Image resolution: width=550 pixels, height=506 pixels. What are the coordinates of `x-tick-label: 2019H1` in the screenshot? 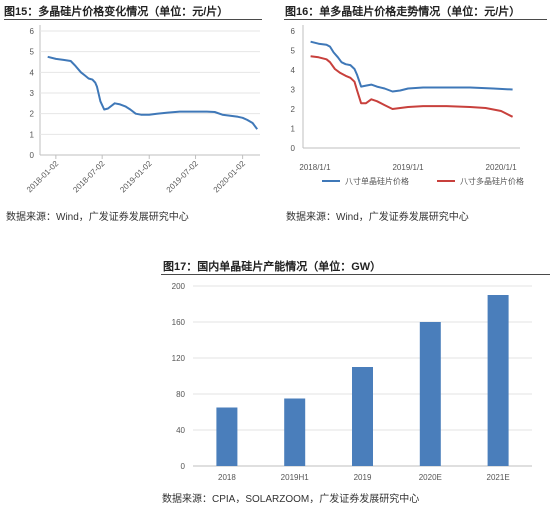 It's located at (295, 477).